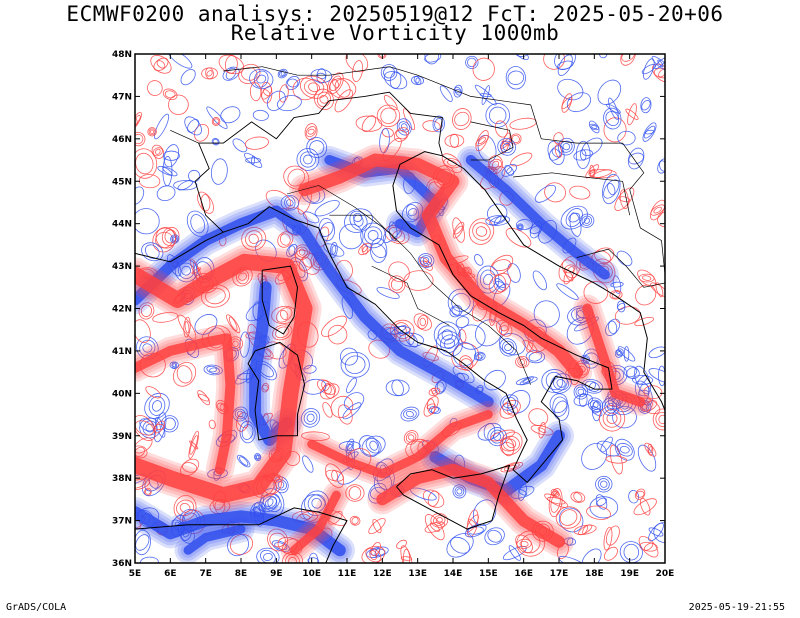  I want to click on grads-credit: GrADS/COLA, so click(36, 607).